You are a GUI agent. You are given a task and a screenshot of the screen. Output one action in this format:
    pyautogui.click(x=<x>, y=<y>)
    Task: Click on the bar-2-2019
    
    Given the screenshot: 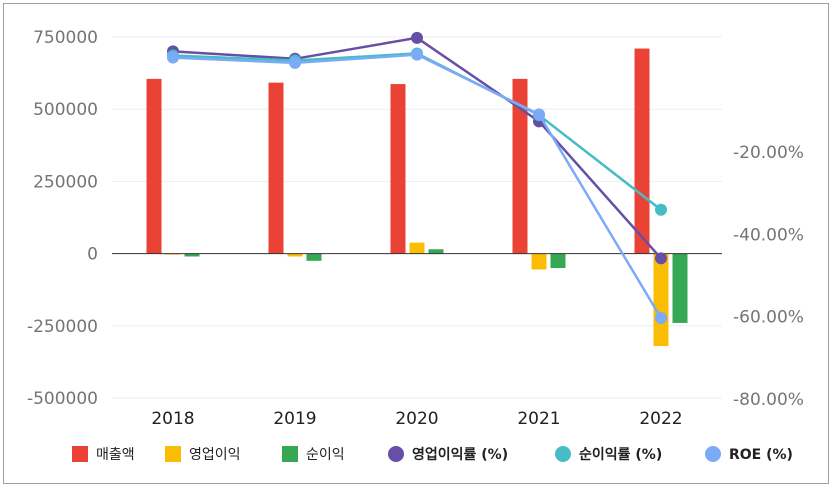 What is the action you would take?
    pyautogui.click(x=295, y=255)
    